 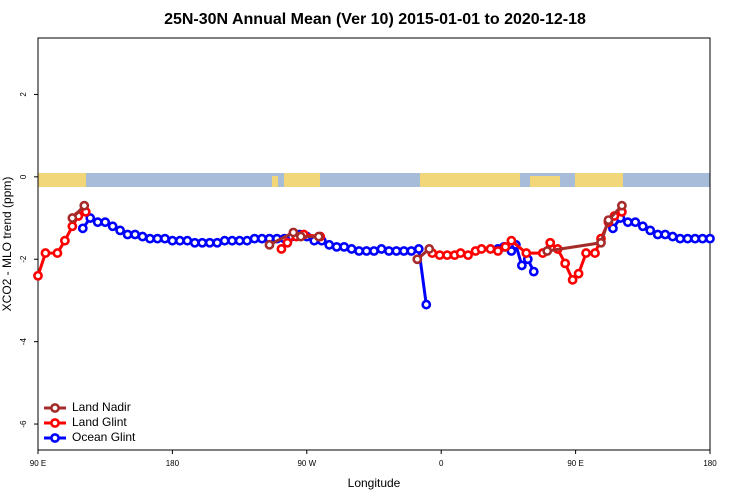 I want to click on y-tick-label: -4, so click(x=23, y=342).